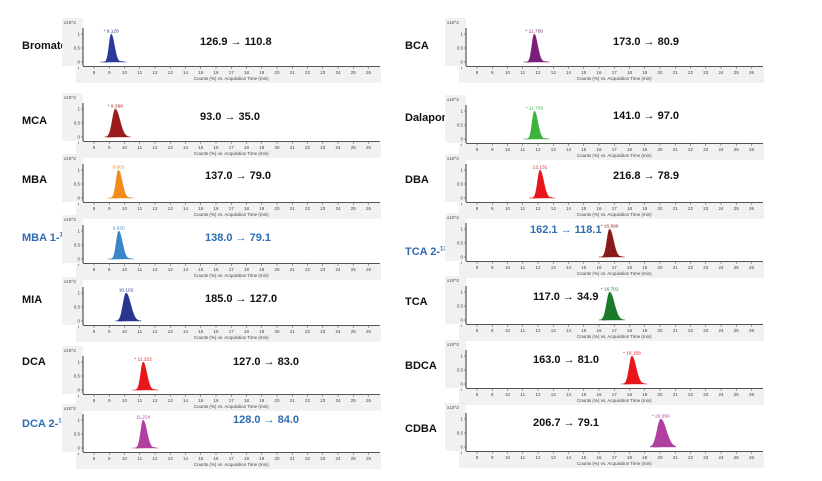 Image resolution: width=822 pixels, height=481 pixels. What do you see at coordinates (427, 118) in the screenshot?
I see `compound-name: Dalapon` at bounding box center [427, 118].